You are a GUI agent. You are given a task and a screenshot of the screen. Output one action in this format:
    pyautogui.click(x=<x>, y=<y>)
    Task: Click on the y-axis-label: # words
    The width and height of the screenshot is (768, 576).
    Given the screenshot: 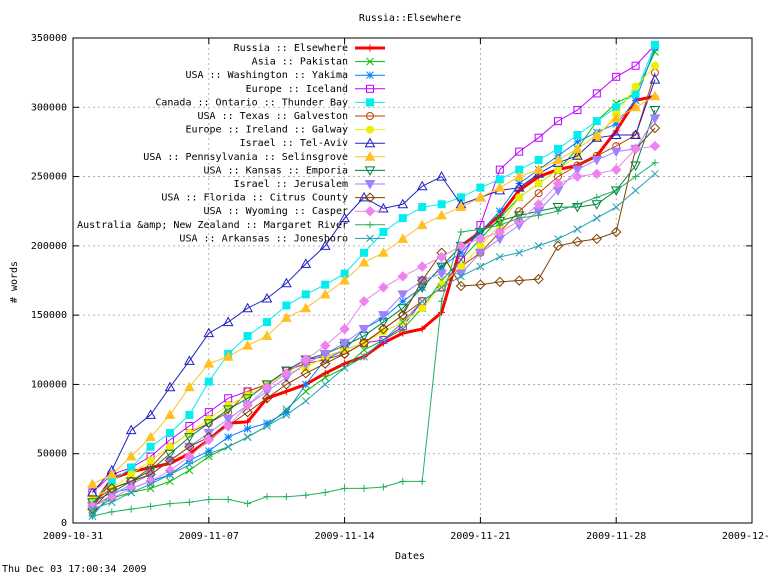 What is the action you would take?
    pyautogui.click(x=14, y=282)
    